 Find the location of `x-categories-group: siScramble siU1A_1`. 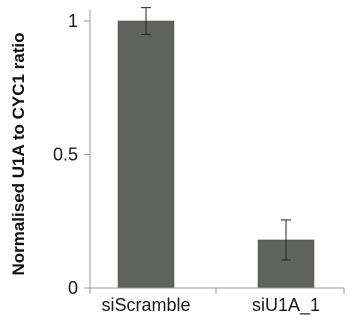

x-categories-group: siScramble siU1A_1 is located at coordinates (217, 302).